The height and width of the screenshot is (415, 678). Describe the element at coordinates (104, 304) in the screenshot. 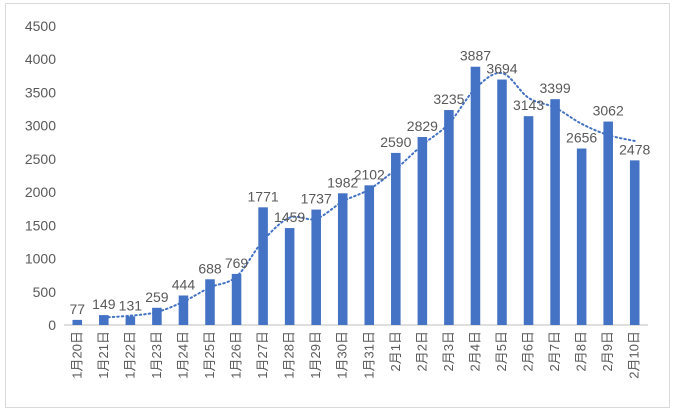

I see `data-label: 149` at that location.